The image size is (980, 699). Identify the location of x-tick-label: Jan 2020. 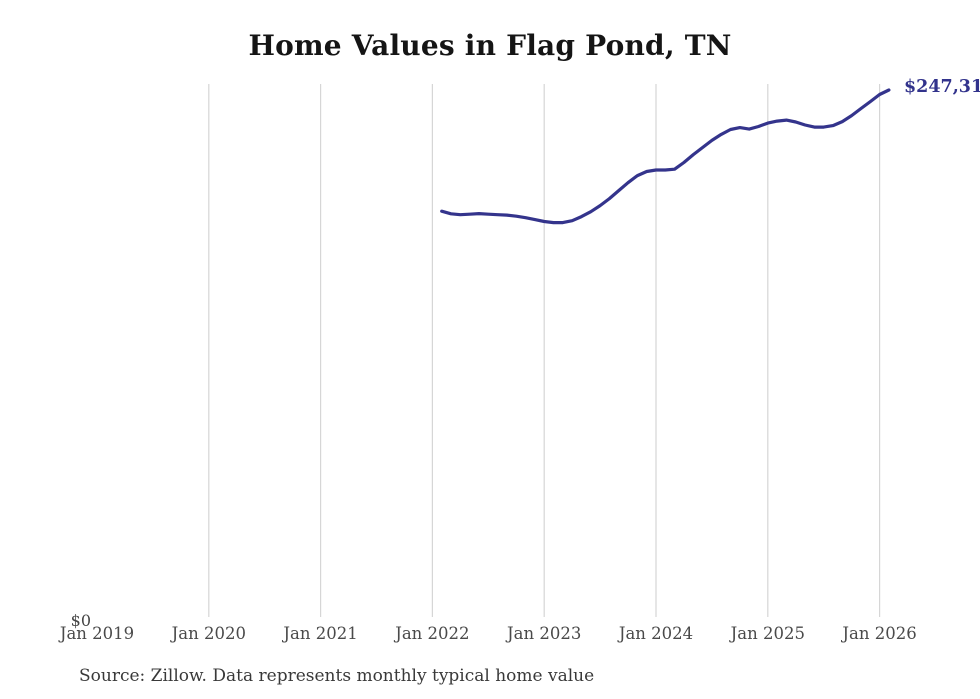
(208, 633).